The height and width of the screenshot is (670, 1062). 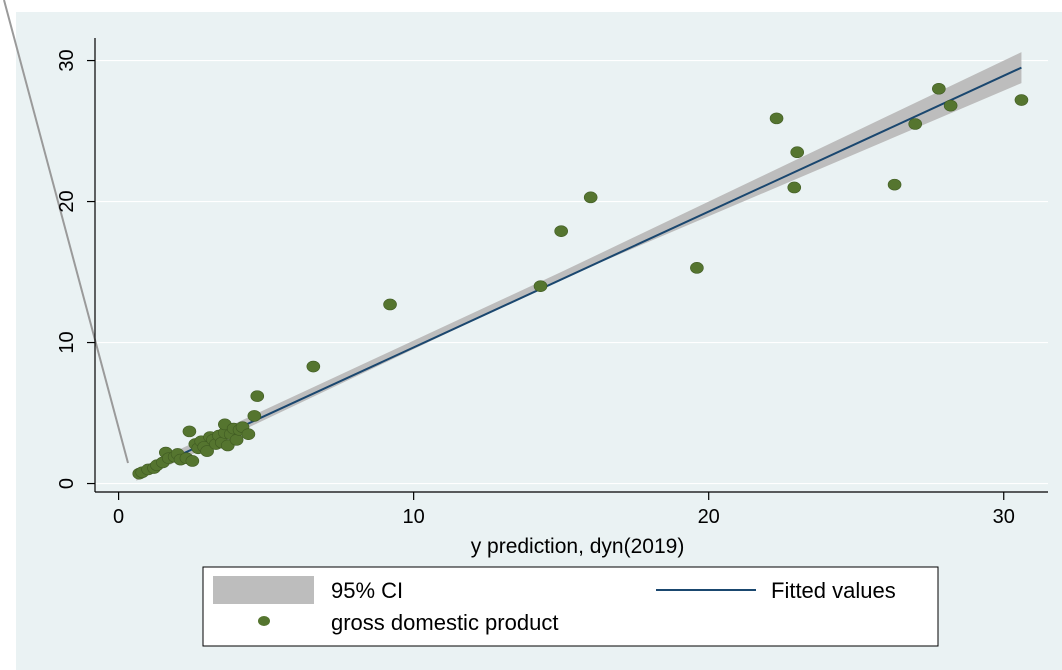 What do you see at coordinates (709, 517) in the screenshot?
I see `x-tick-label: 20` at bounding box center [709, 517].